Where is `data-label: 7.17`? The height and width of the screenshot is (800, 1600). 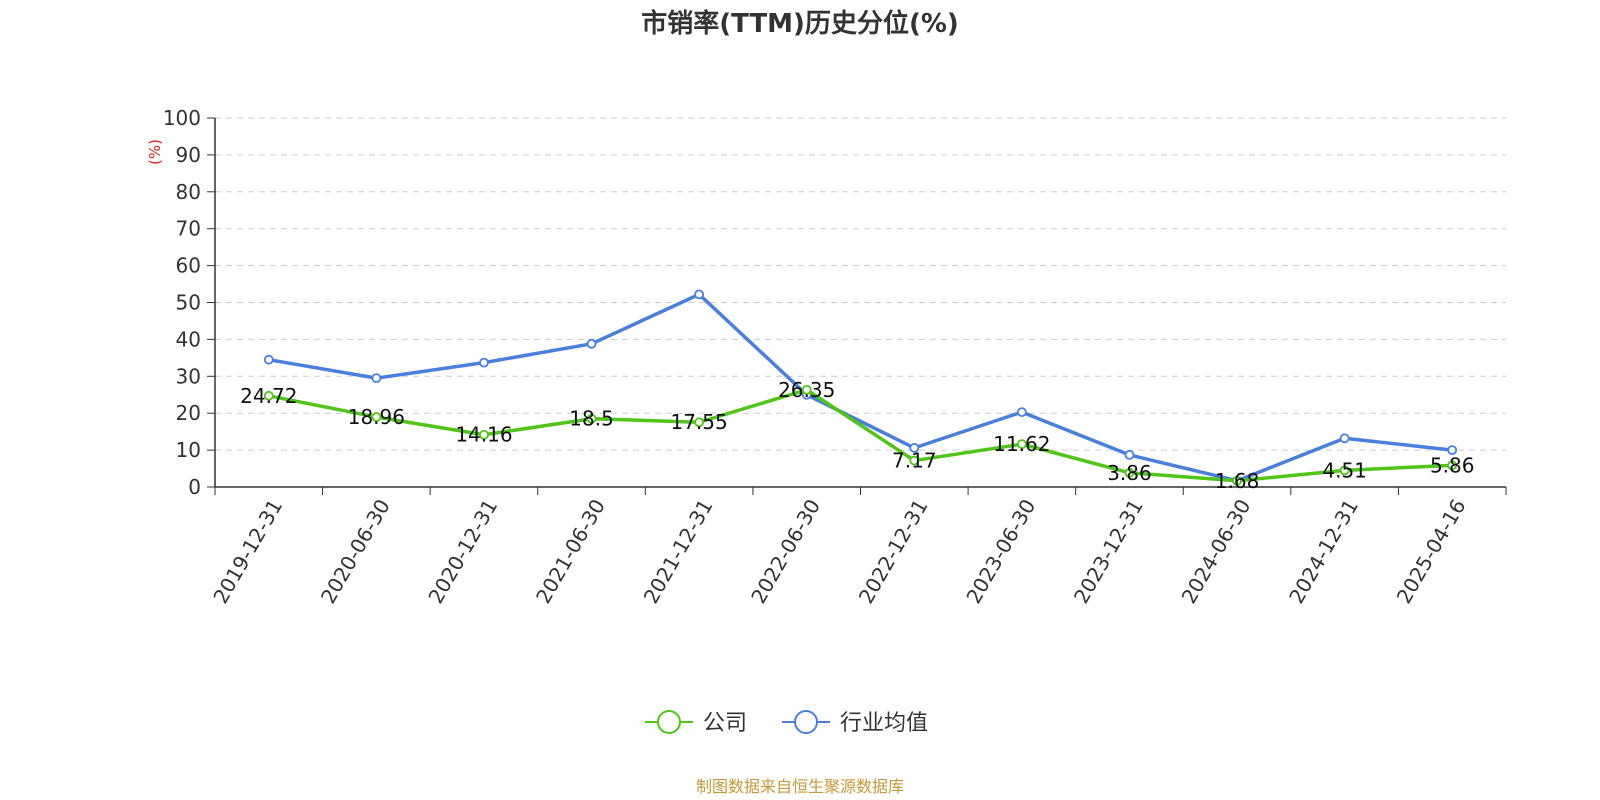 data-label: 7.17 is located at coordinates (914, 461).